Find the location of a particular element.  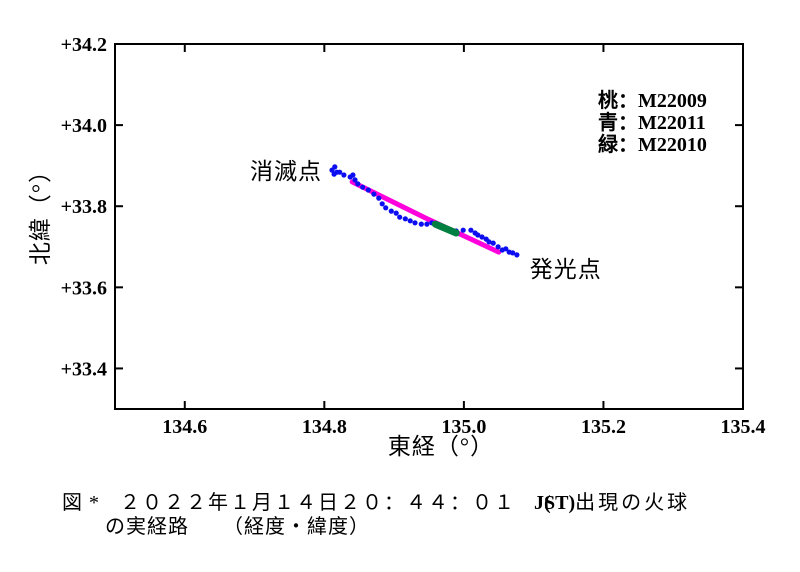

caption-fireball-text: 出現の火球 is located at coordinates (633, 503).